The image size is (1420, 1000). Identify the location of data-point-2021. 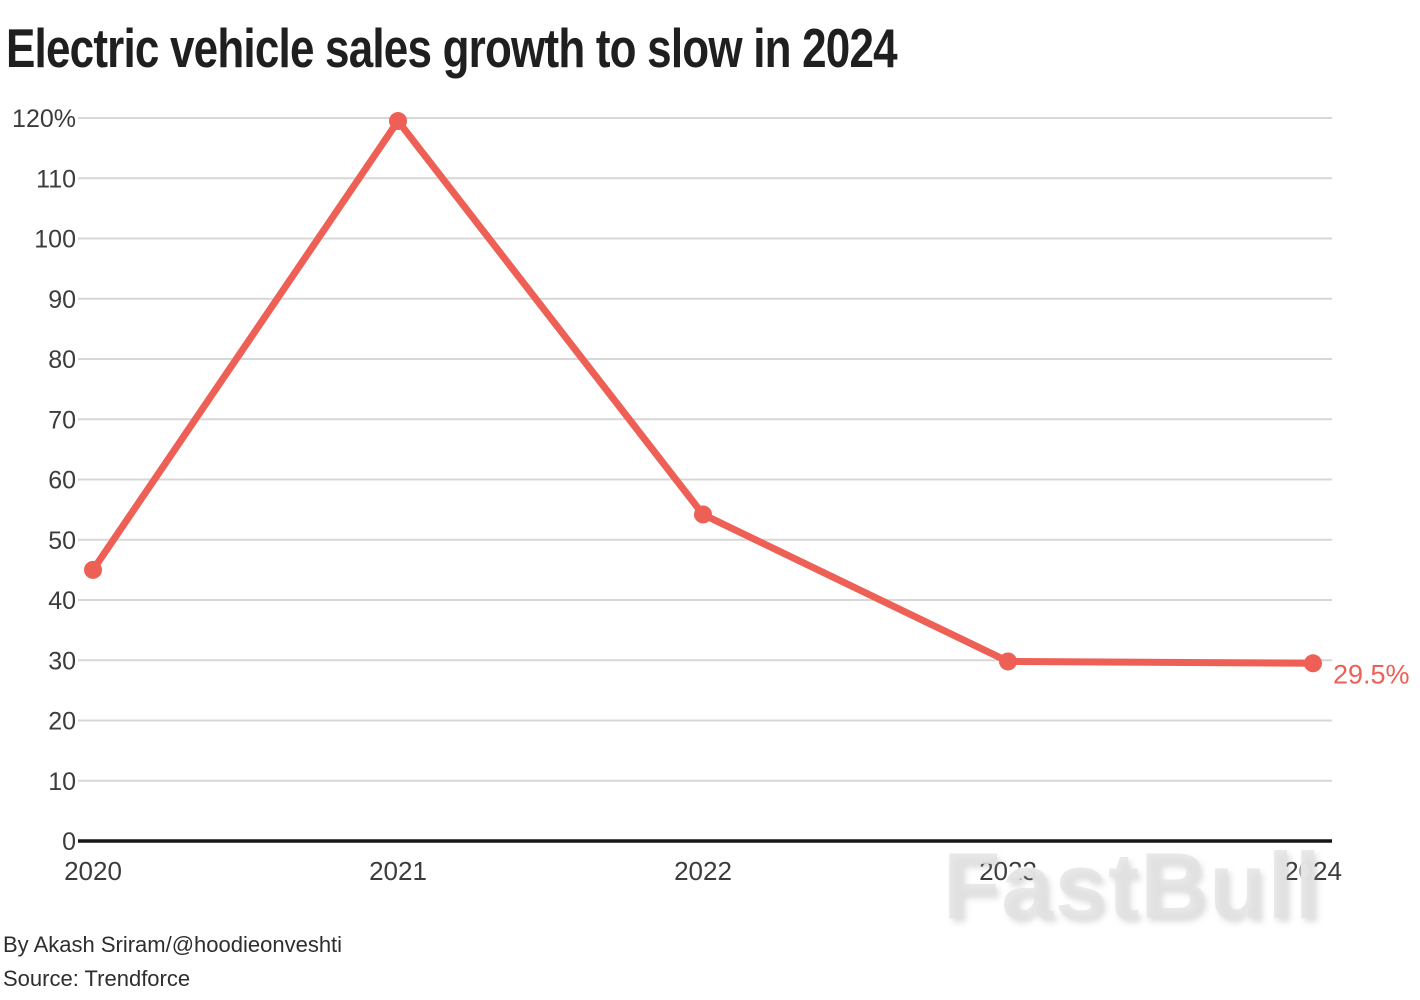
(398, 121).